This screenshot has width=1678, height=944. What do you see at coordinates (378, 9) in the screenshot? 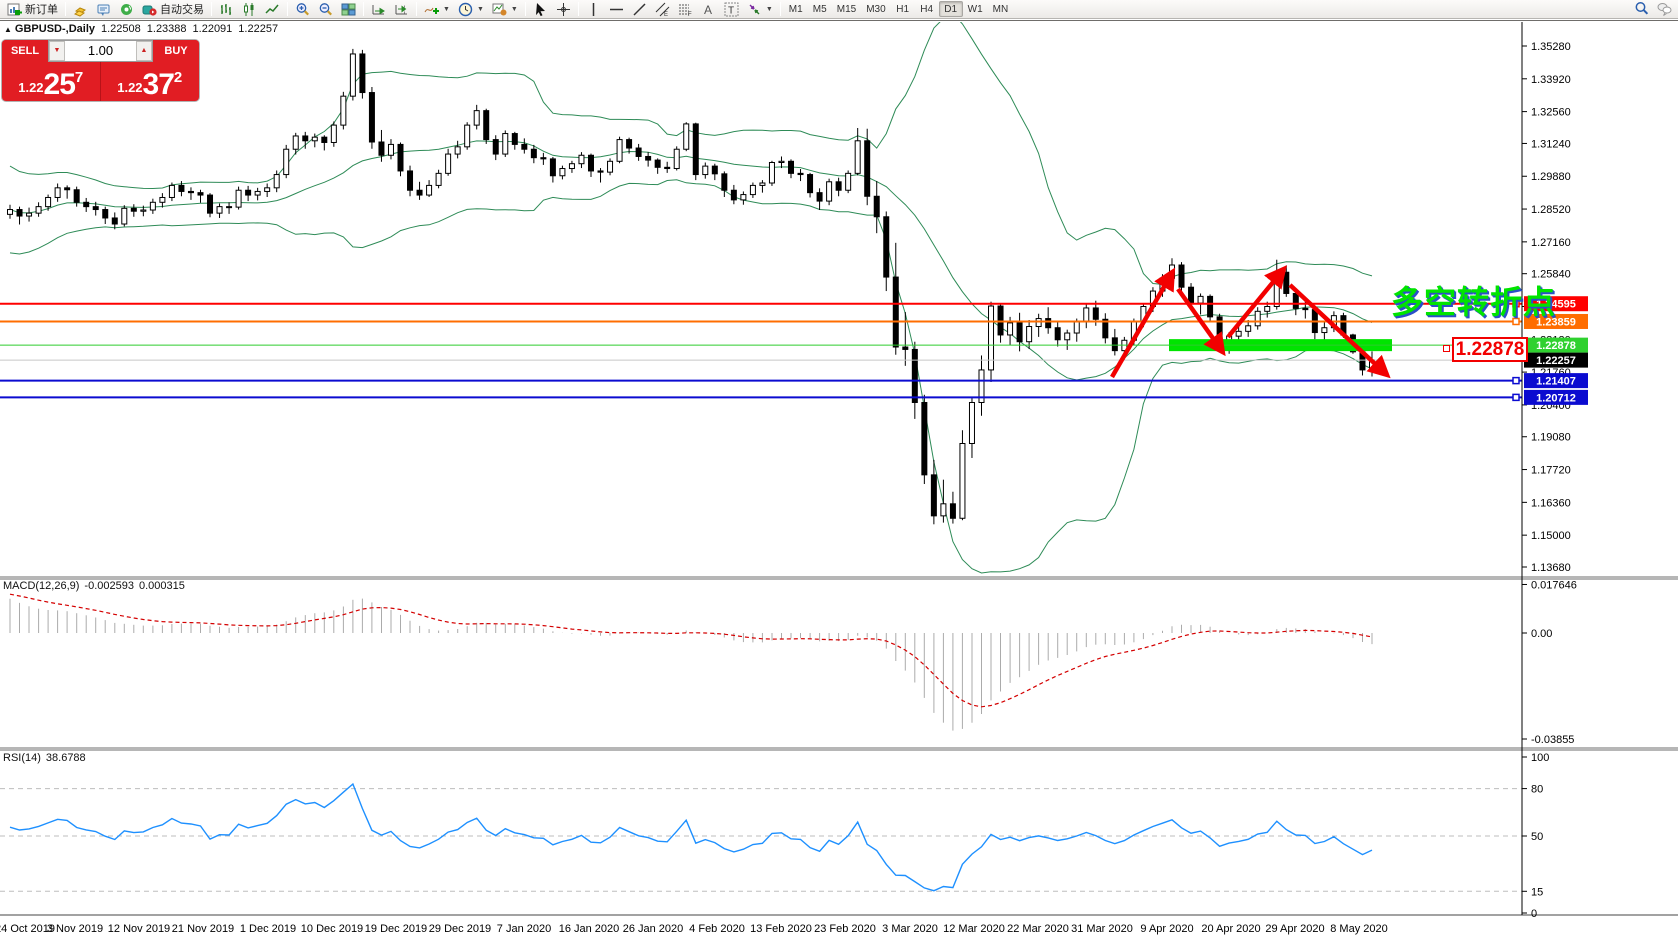
I see `auto-scroll-button` at bounding box center [378, 9].